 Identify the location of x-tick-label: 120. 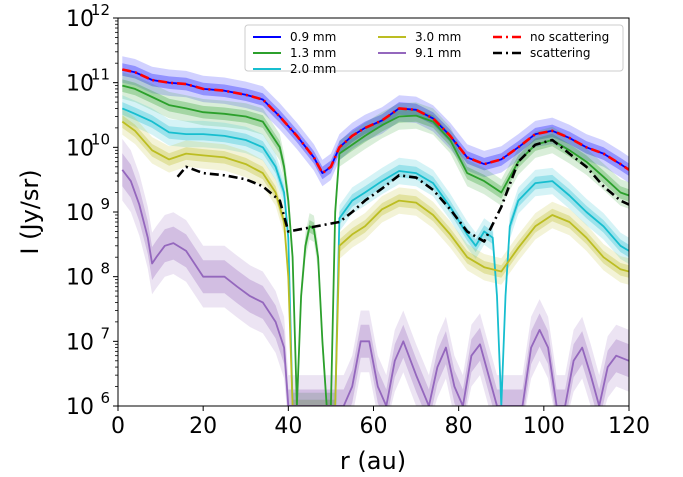
(629, 426).